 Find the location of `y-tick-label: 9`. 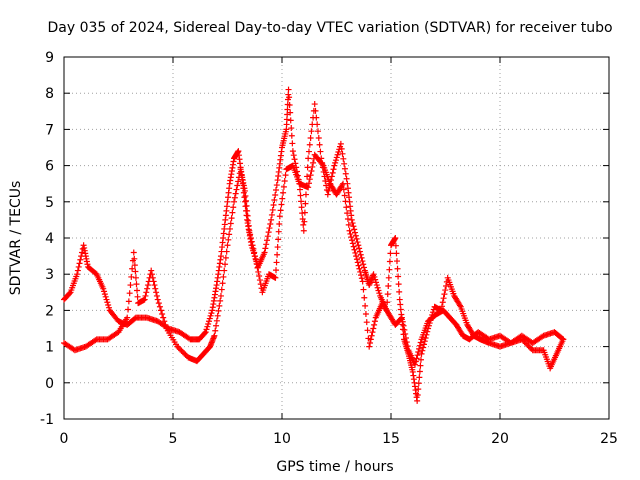

y-tick-label: 9 is located at coordinates (49, 58).